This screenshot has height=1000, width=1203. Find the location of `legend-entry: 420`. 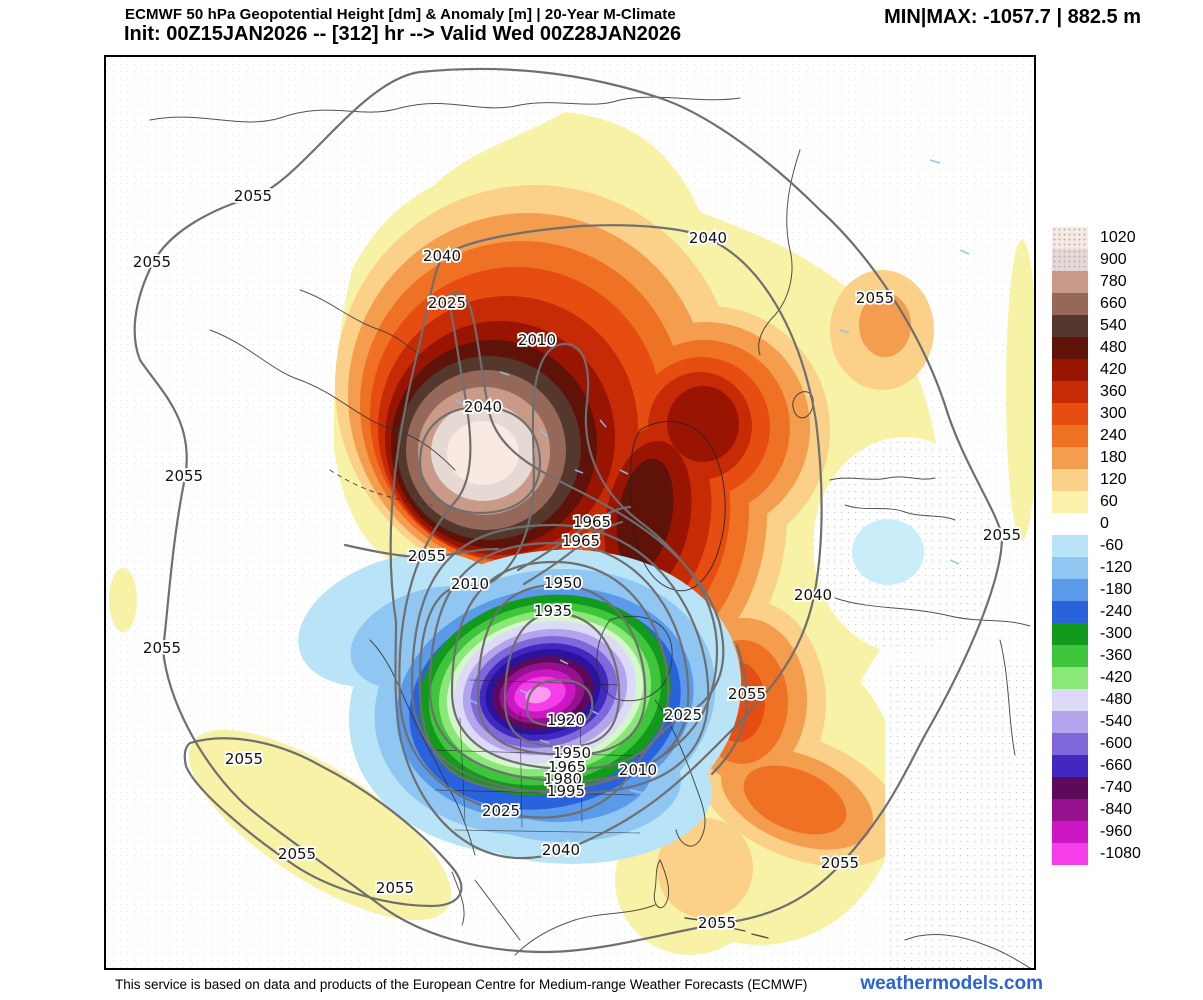

legend-entry: 420 is located at coordinates (1096, 370).